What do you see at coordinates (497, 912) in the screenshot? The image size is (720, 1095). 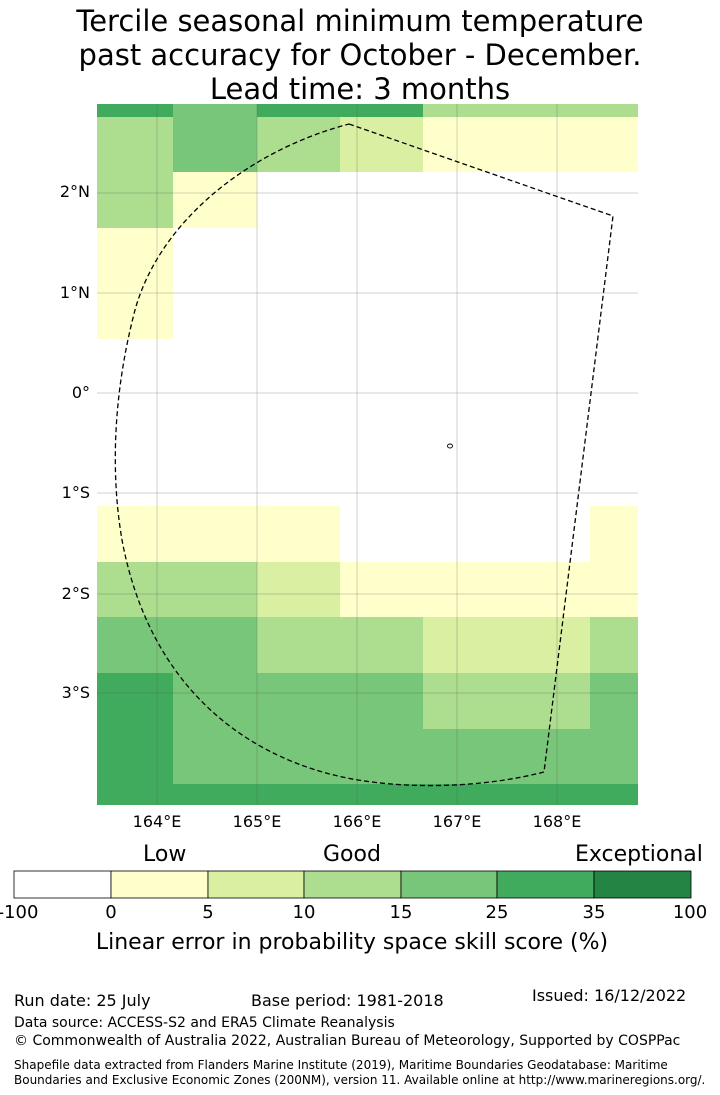 I see `colorbar-tick: 25` at bounding box center [497, 912].